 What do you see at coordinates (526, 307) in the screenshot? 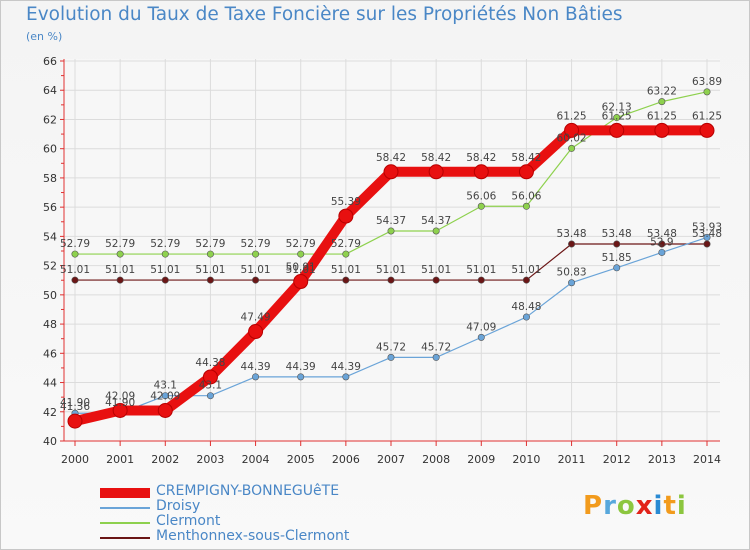
I see `data-label-1: 48.48` at bounding box center [526, 307].